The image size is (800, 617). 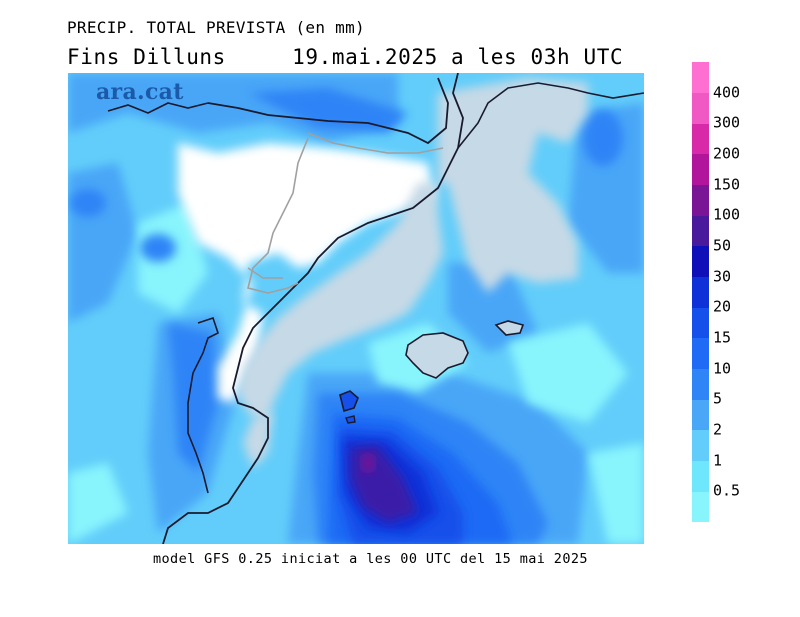 What do you see at coordinates (509, 328) in the screenshot?
I see `island-menorca` at bounding box center [509, 328].